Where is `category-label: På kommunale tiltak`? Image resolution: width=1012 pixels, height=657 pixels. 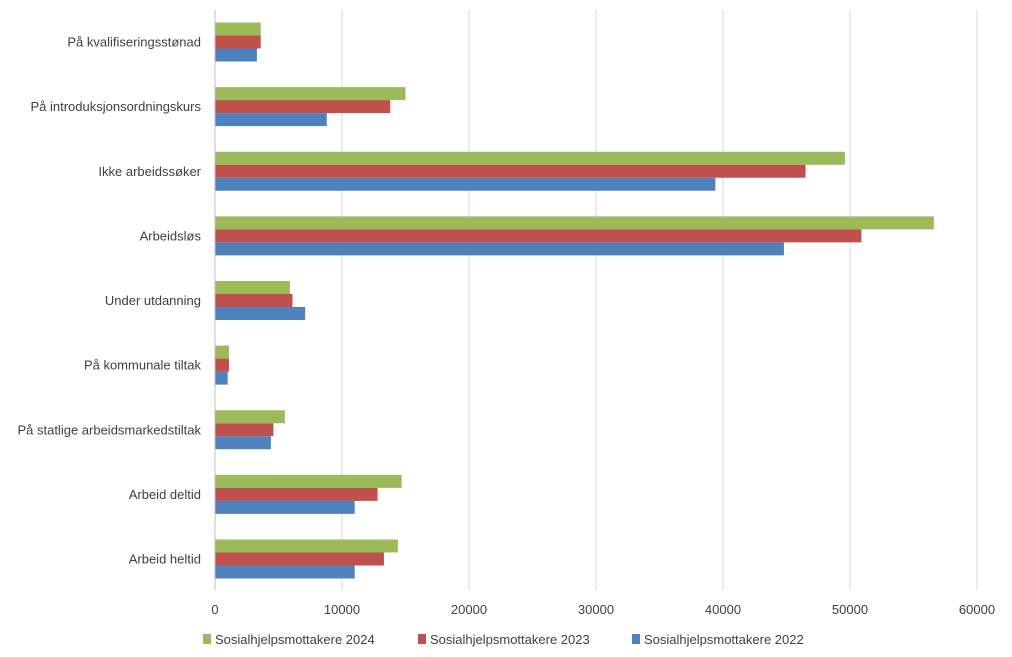
category-label: På kommunale tiltak is located at coordinates (143, 365).